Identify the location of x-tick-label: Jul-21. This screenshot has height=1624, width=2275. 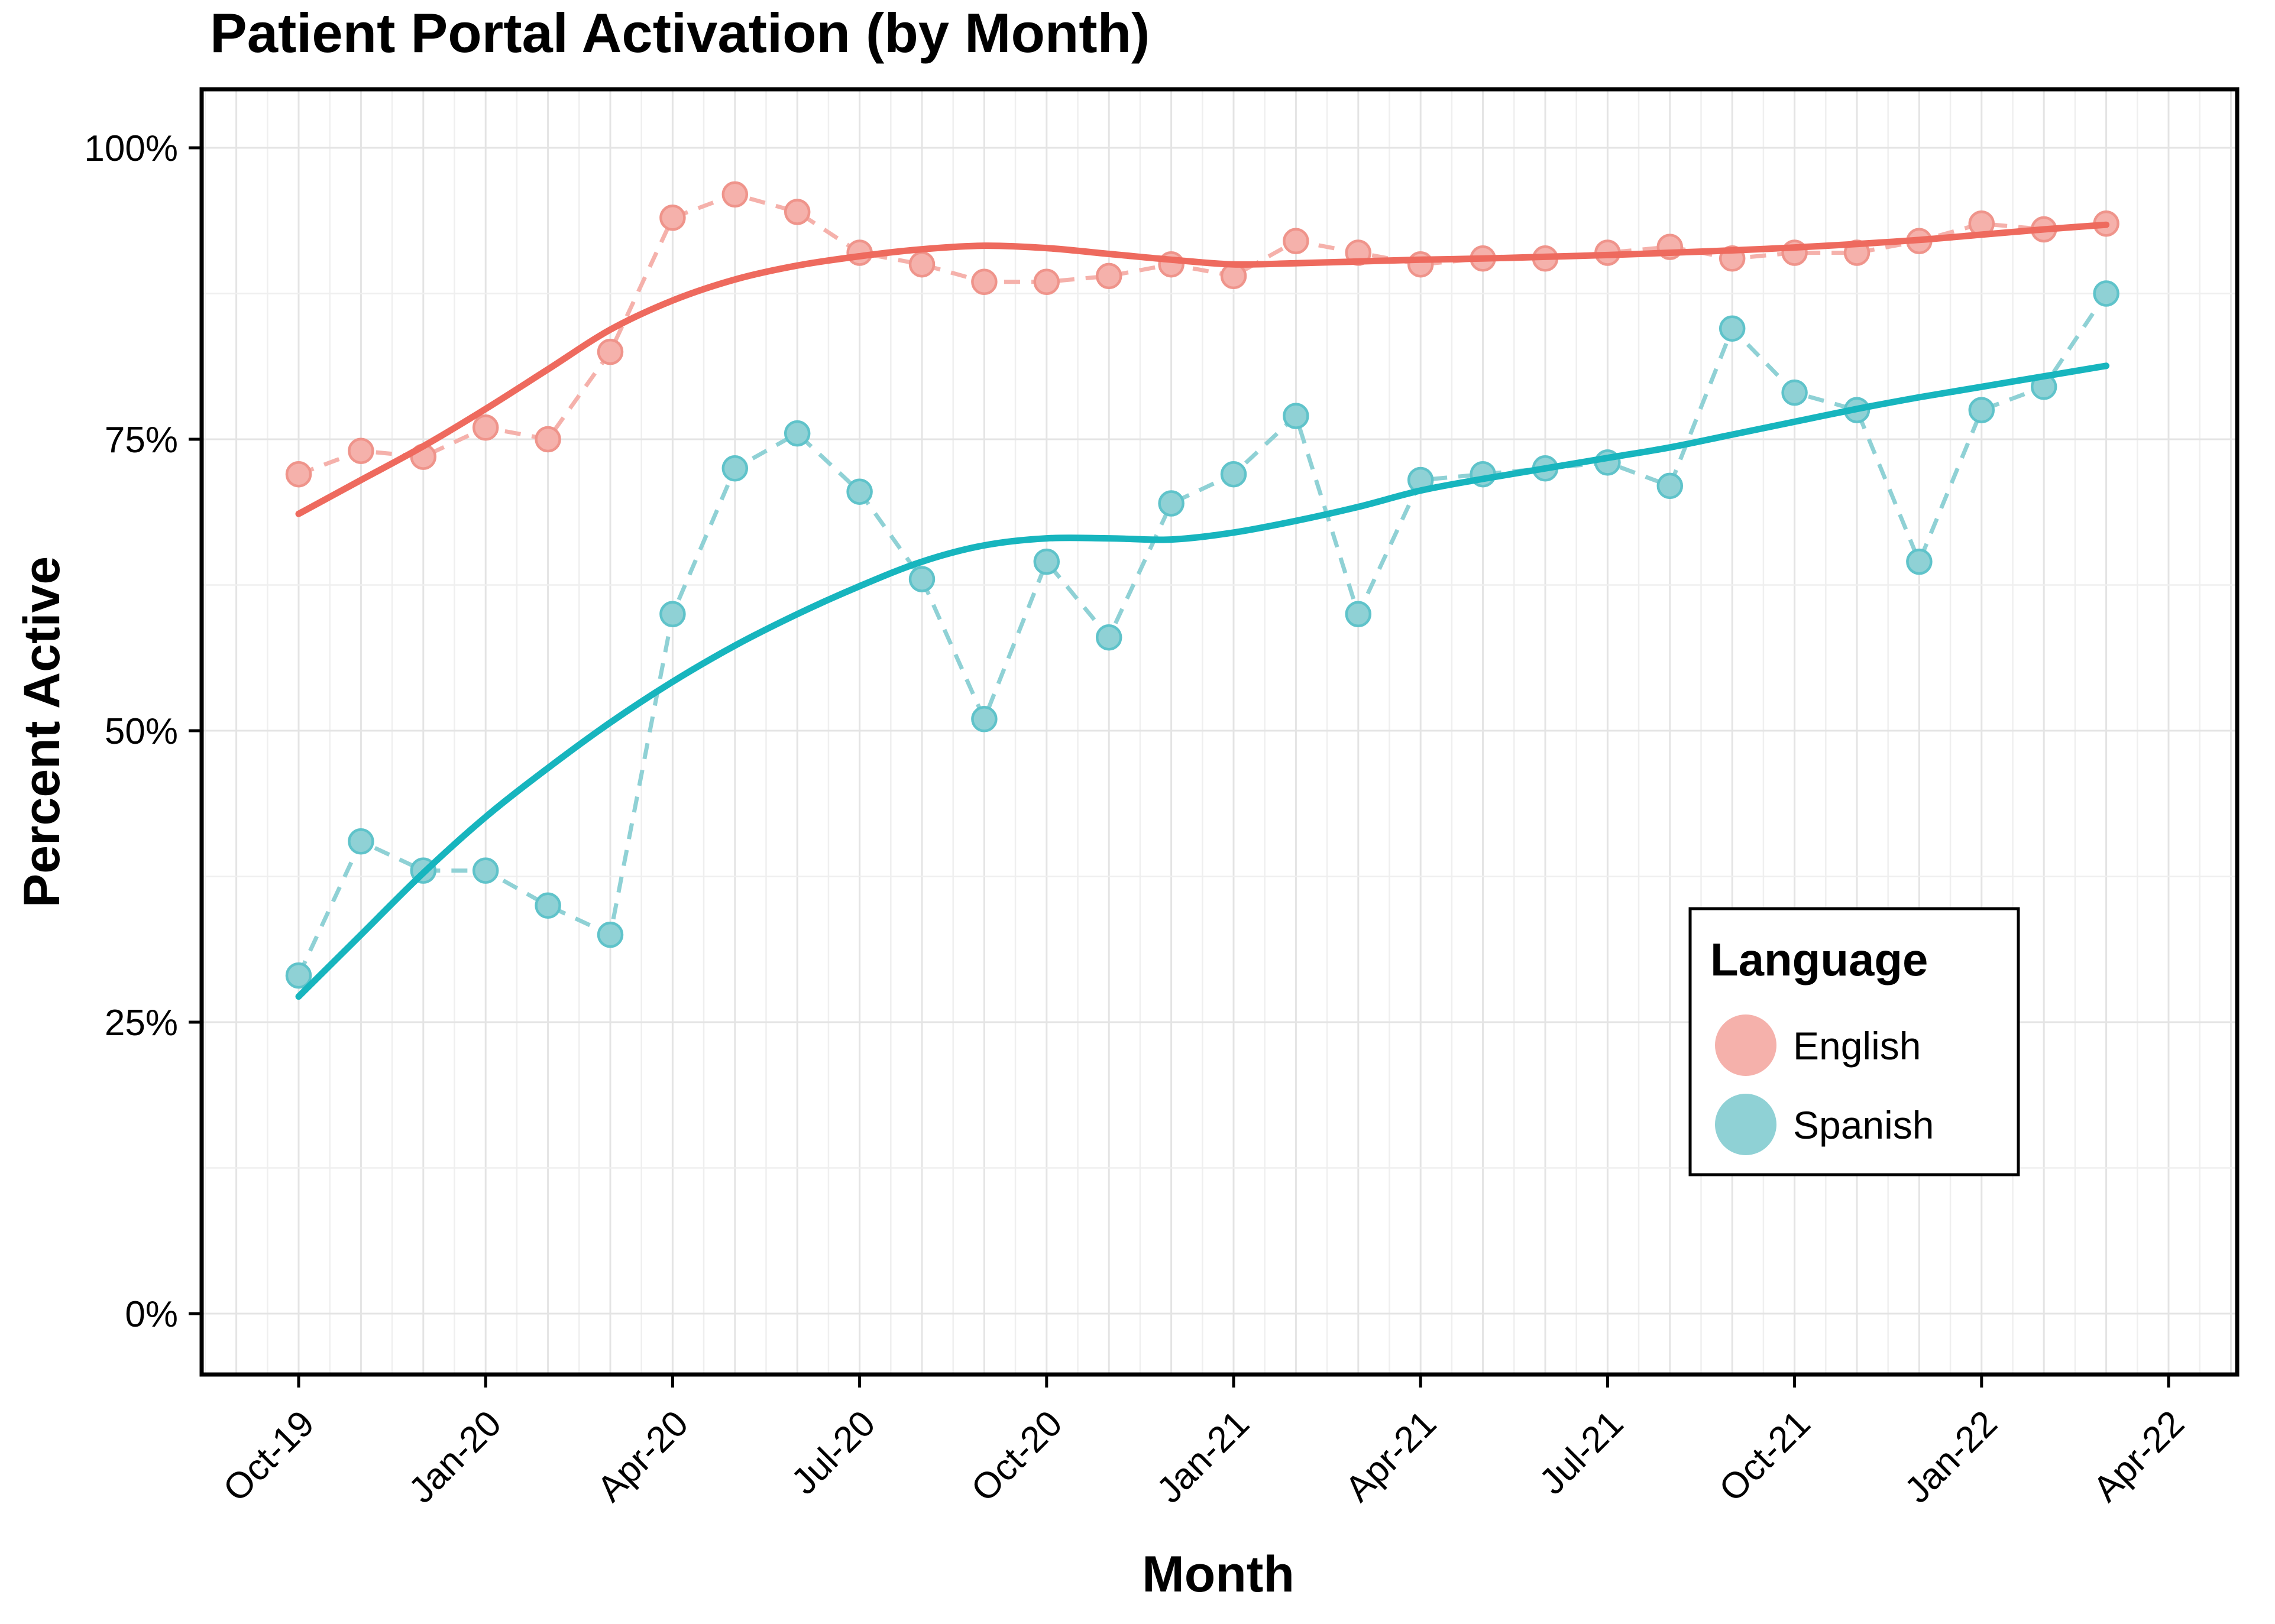
(1581, 1452).